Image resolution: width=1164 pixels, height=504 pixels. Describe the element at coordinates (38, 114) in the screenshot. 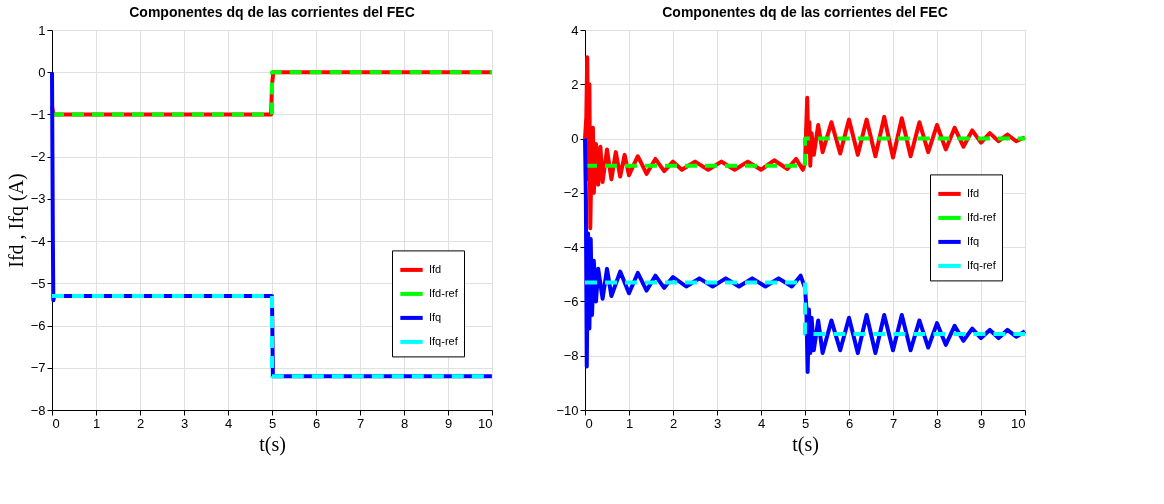

I see `y-tick-label: −1` at that location.